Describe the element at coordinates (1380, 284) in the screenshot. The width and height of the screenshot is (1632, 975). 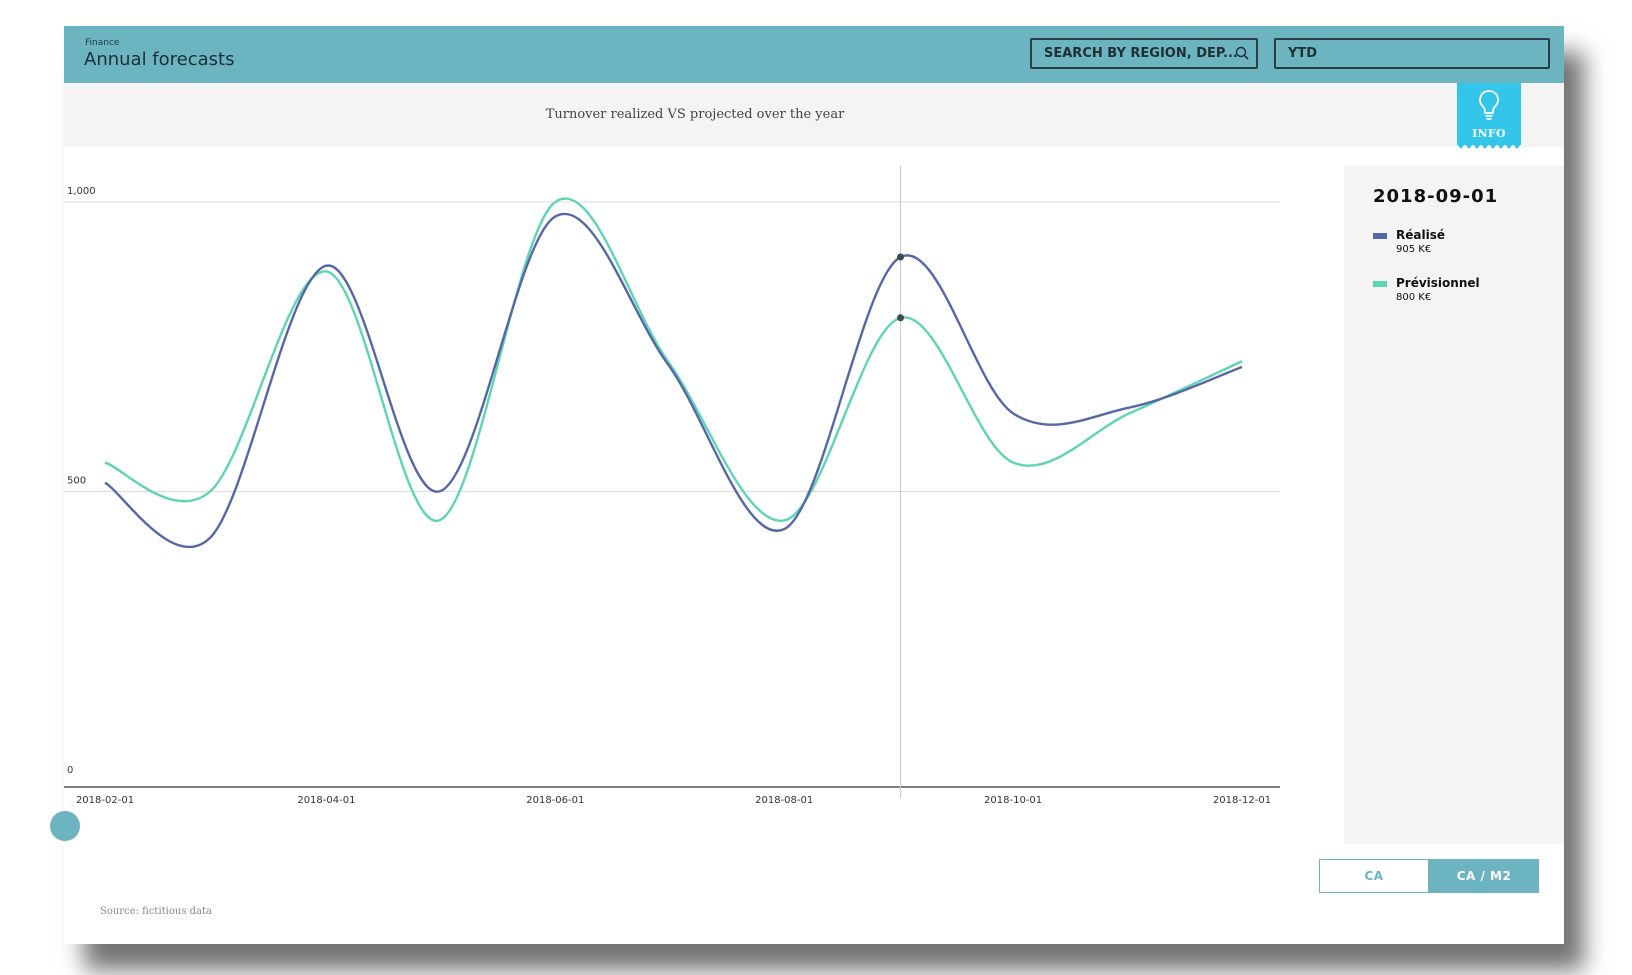
I see `legend-swatch-previsionnel` at that location.